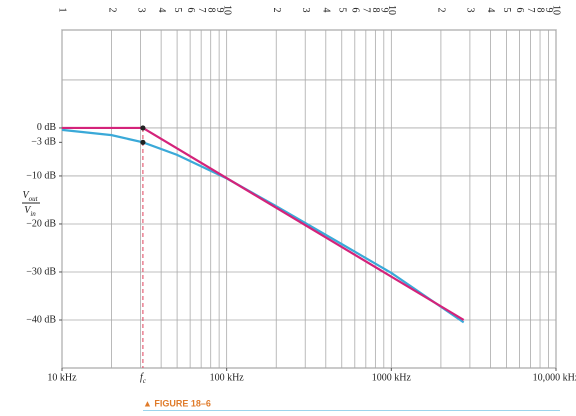 The width and height of the screenshot is (576, 416). I want to click on top-tick-label: 1, so click(62, 10).